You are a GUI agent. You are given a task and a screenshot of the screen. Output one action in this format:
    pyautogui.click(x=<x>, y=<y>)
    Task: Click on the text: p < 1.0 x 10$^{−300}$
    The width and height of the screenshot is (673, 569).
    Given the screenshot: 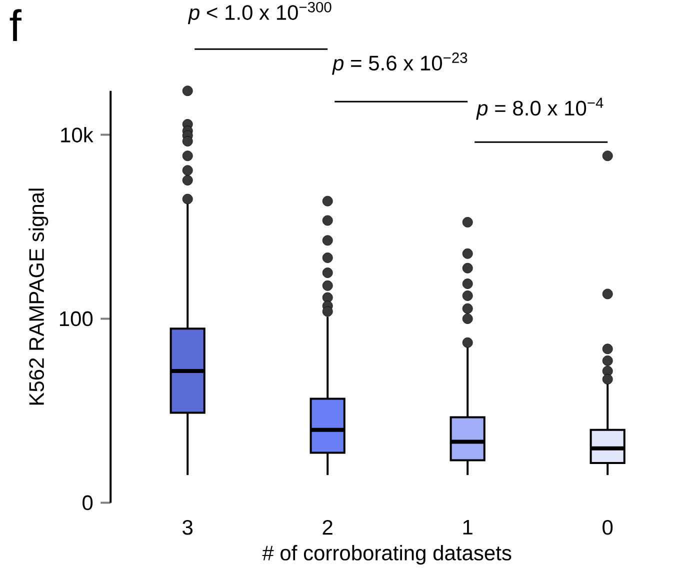 What is the action you would take?
    pyautogui.click(x=260, y=13)
    